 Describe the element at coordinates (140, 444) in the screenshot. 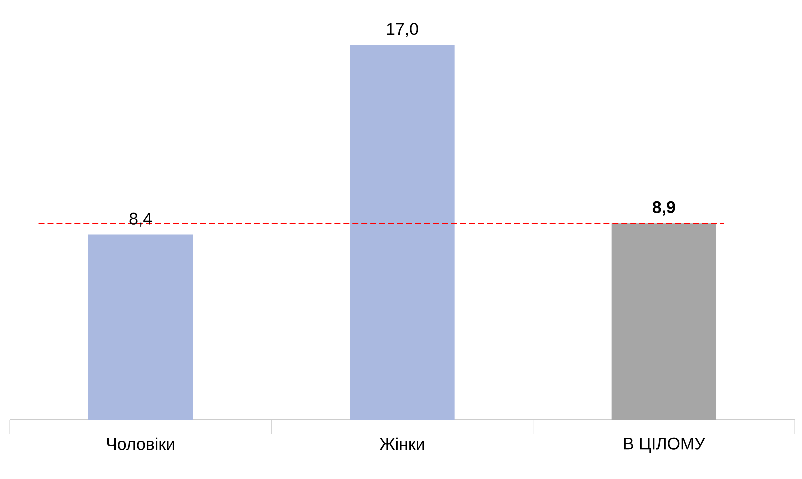

I see `x-tick-label: Чоловіки` at that location.